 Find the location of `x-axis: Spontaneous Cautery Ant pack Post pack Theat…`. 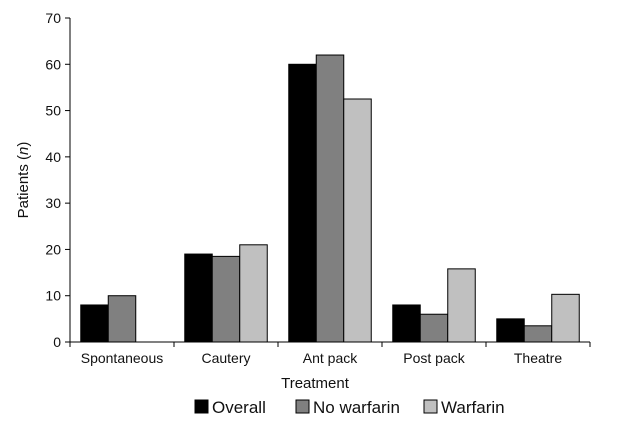

x-axis: Spontaneous Cautery Ant pack Post pack Theat… is located at coordinates (330, 353).